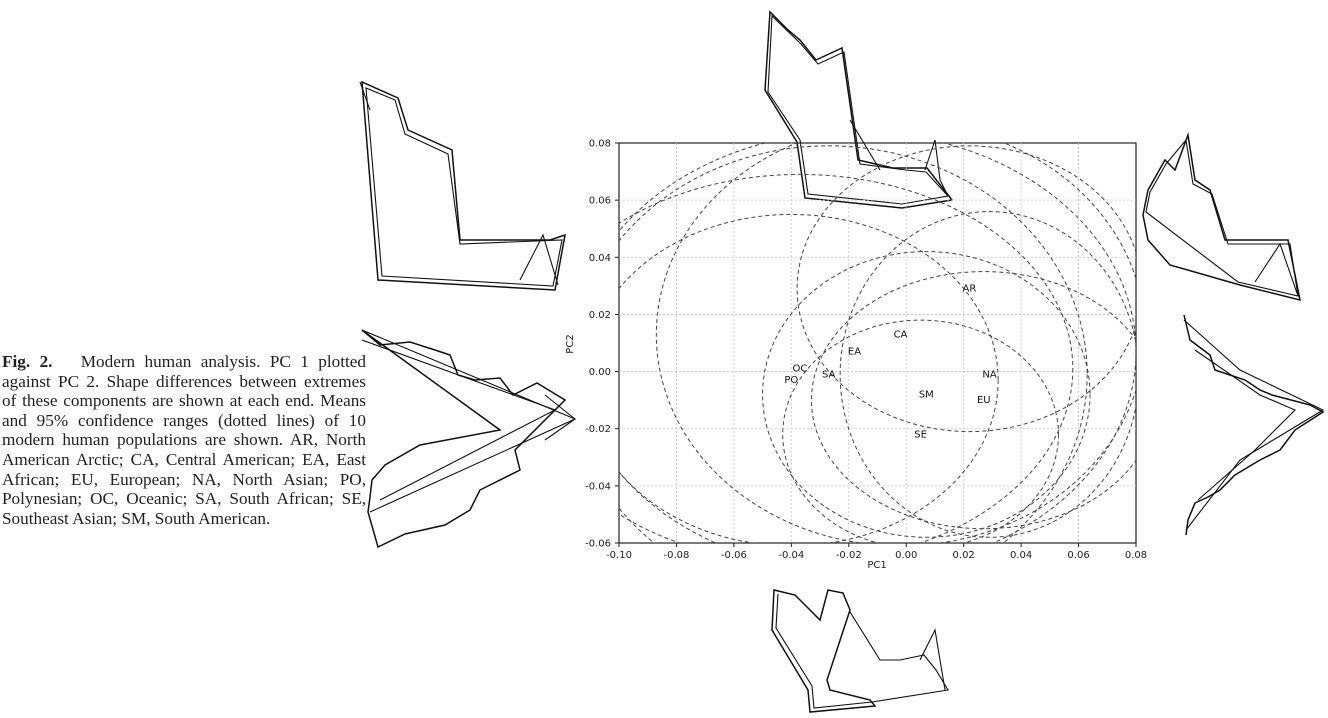 The image size is (1328, 718). I want to click on x-tick-label: 0.02, so click(964, 555).